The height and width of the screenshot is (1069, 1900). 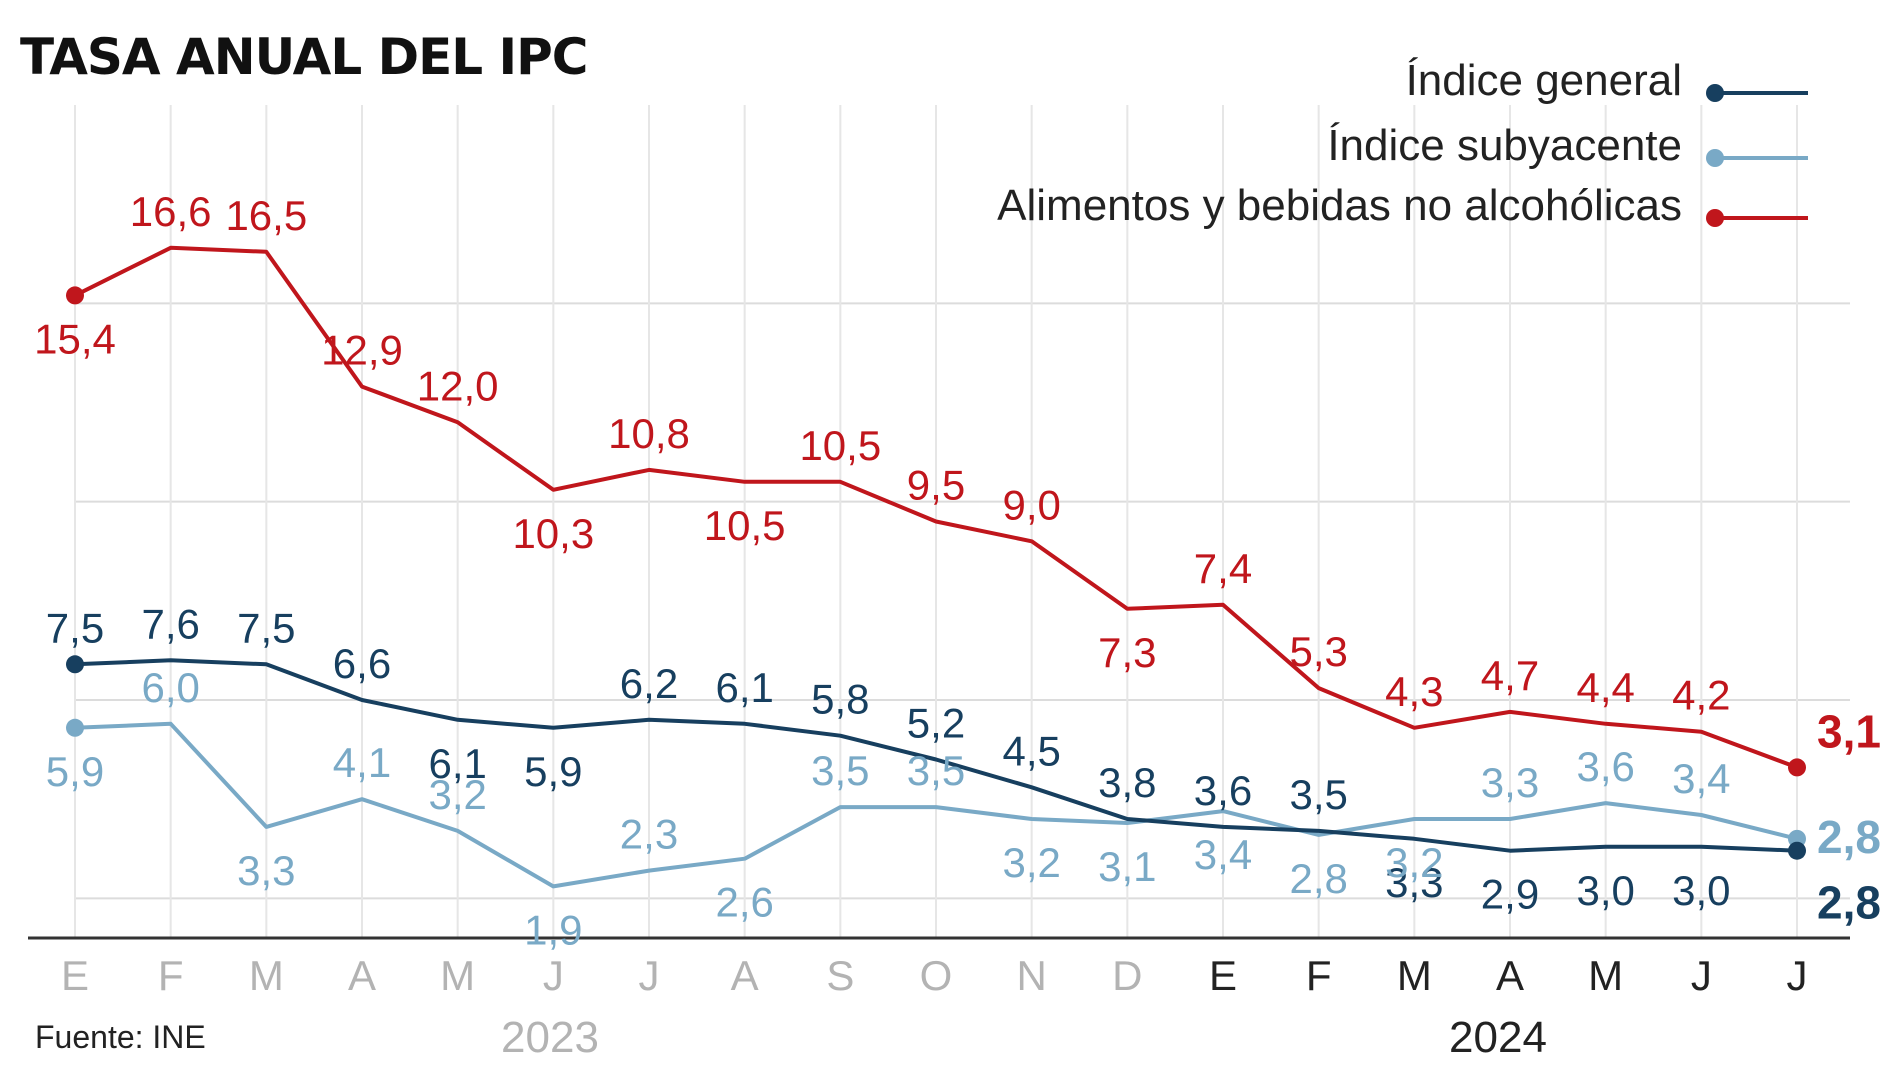 What do you see at coordinates (1031, 504) in the screenshot?
I see `series-2-label-10: 9,0` at bounding box center [1031, 504].